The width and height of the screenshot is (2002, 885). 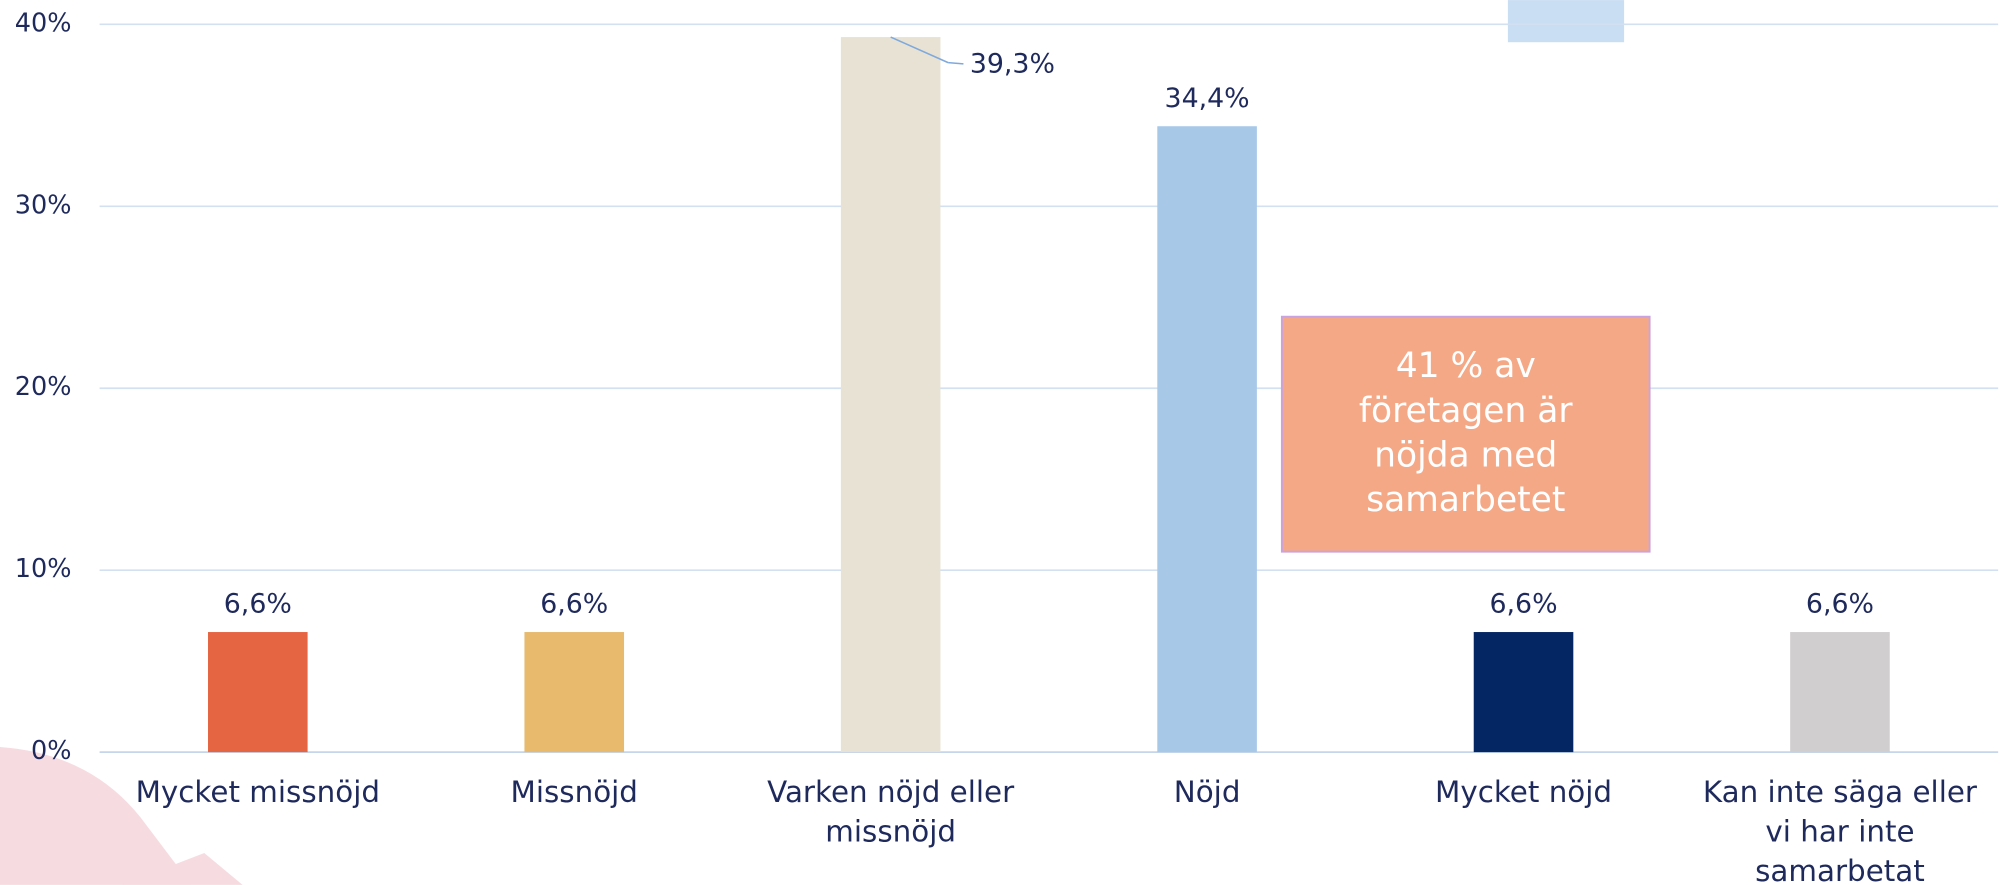 I want to click on x-tick-label: Missnöjd, so click(x=574, y=791).